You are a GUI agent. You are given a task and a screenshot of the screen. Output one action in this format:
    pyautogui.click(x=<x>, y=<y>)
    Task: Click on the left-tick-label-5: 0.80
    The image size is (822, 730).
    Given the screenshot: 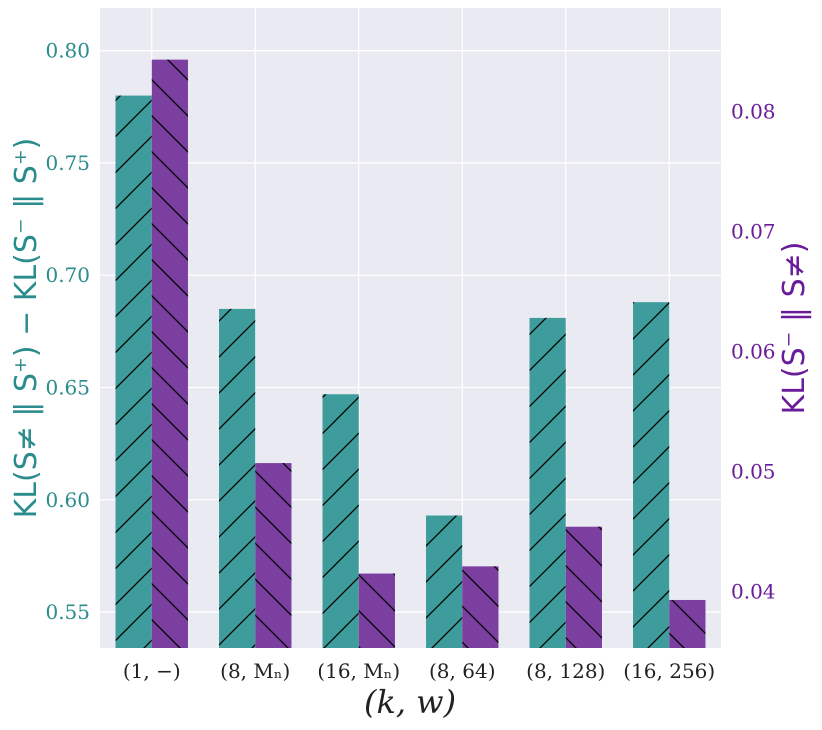 What is the action you would take?
    pyautogui.click(x=67, y=51)
    